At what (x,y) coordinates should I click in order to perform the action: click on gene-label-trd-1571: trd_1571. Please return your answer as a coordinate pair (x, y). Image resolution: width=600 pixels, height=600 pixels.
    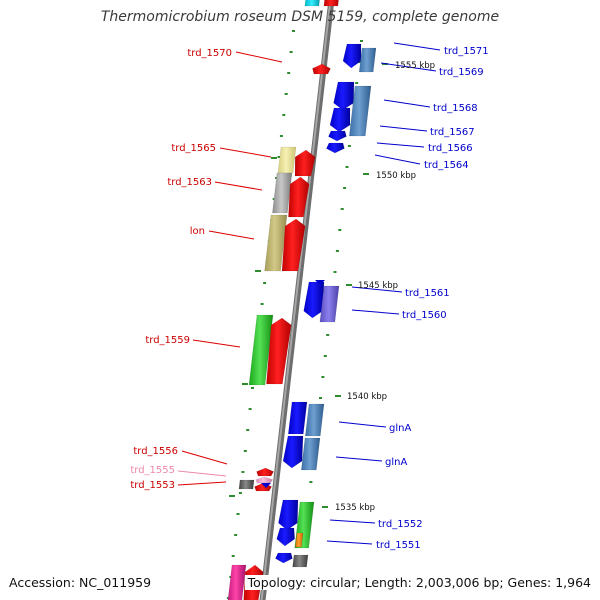
    Looking at the image, I should click on (466, 51).